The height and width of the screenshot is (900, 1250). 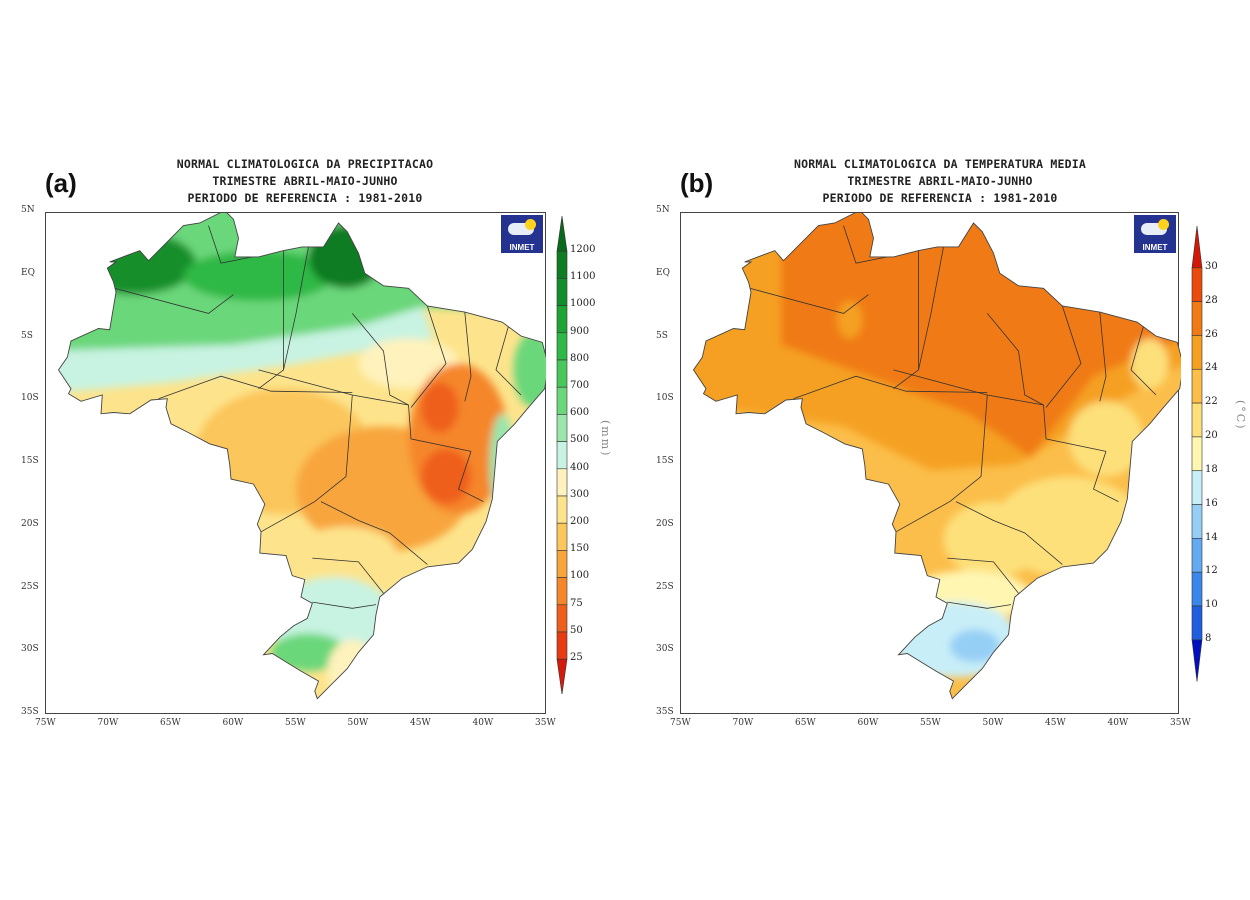 What do you see at coordinates (665, 523) in the screenshot?
I see `y-tick-label: 20S` at bounding box center [665, 523].